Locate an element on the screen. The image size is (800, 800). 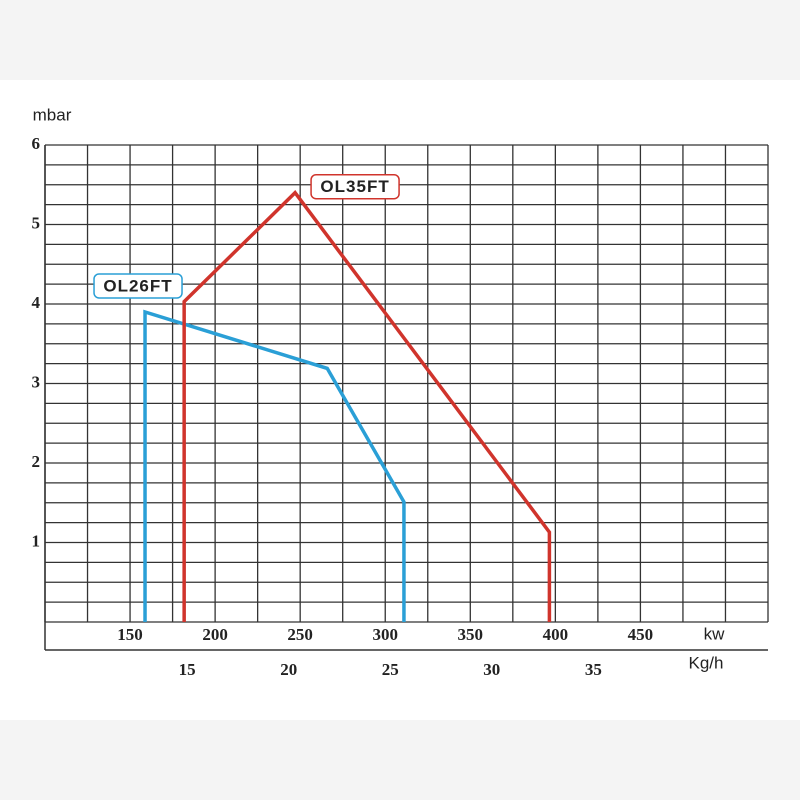
y-tick-label: 2 is located at coordinates (36, 461).